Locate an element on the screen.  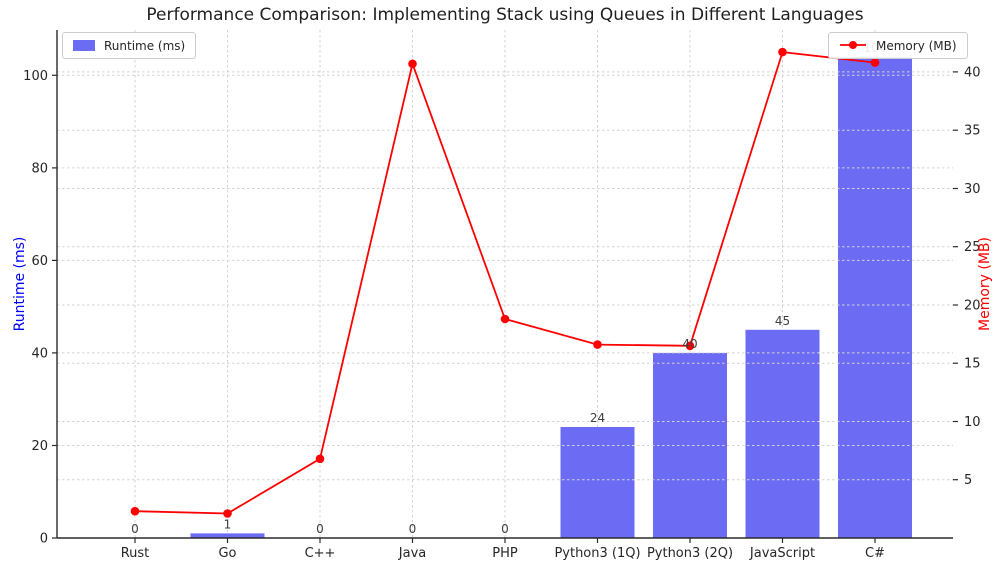
runtime-legend-swatch-icon is located at coordinates (84, 45).